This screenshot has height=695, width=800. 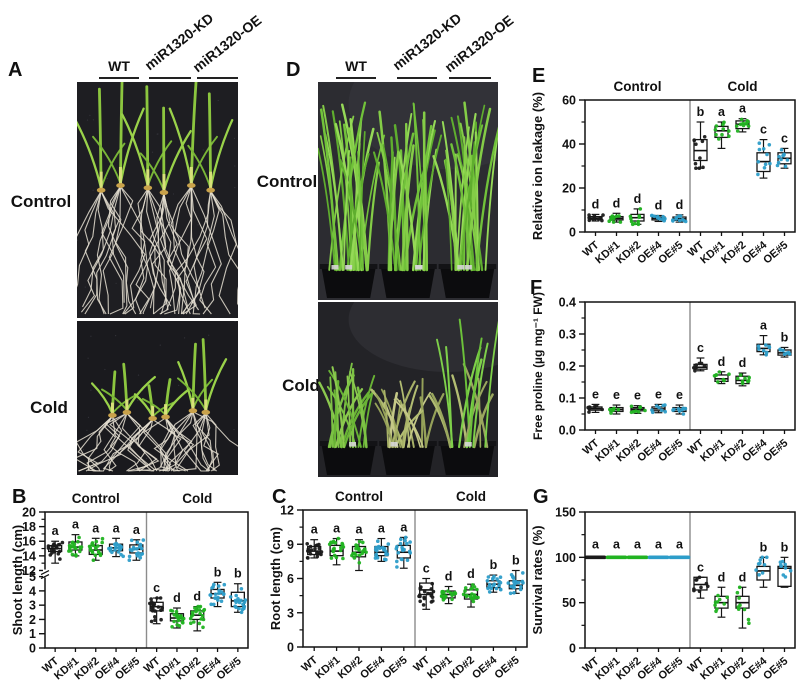 What do you see at coordinates (567, 399) in the screenshot?
I see `svg-text: 0.1` at bounding box center [567, 399].